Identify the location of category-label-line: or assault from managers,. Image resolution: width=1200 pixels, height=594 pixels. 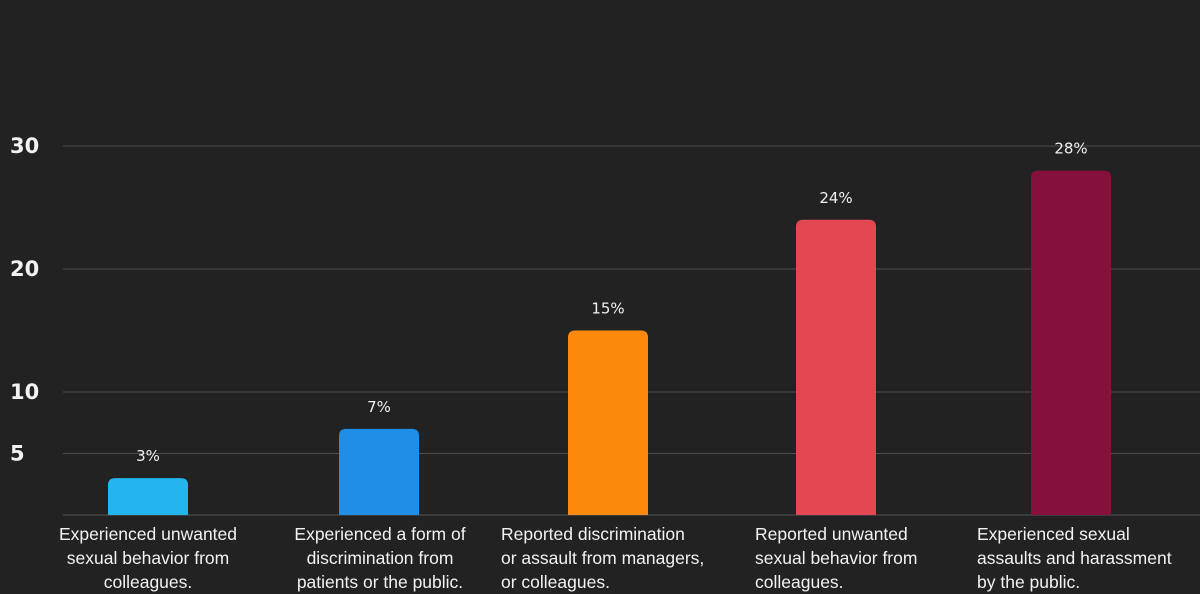
(603, 558).